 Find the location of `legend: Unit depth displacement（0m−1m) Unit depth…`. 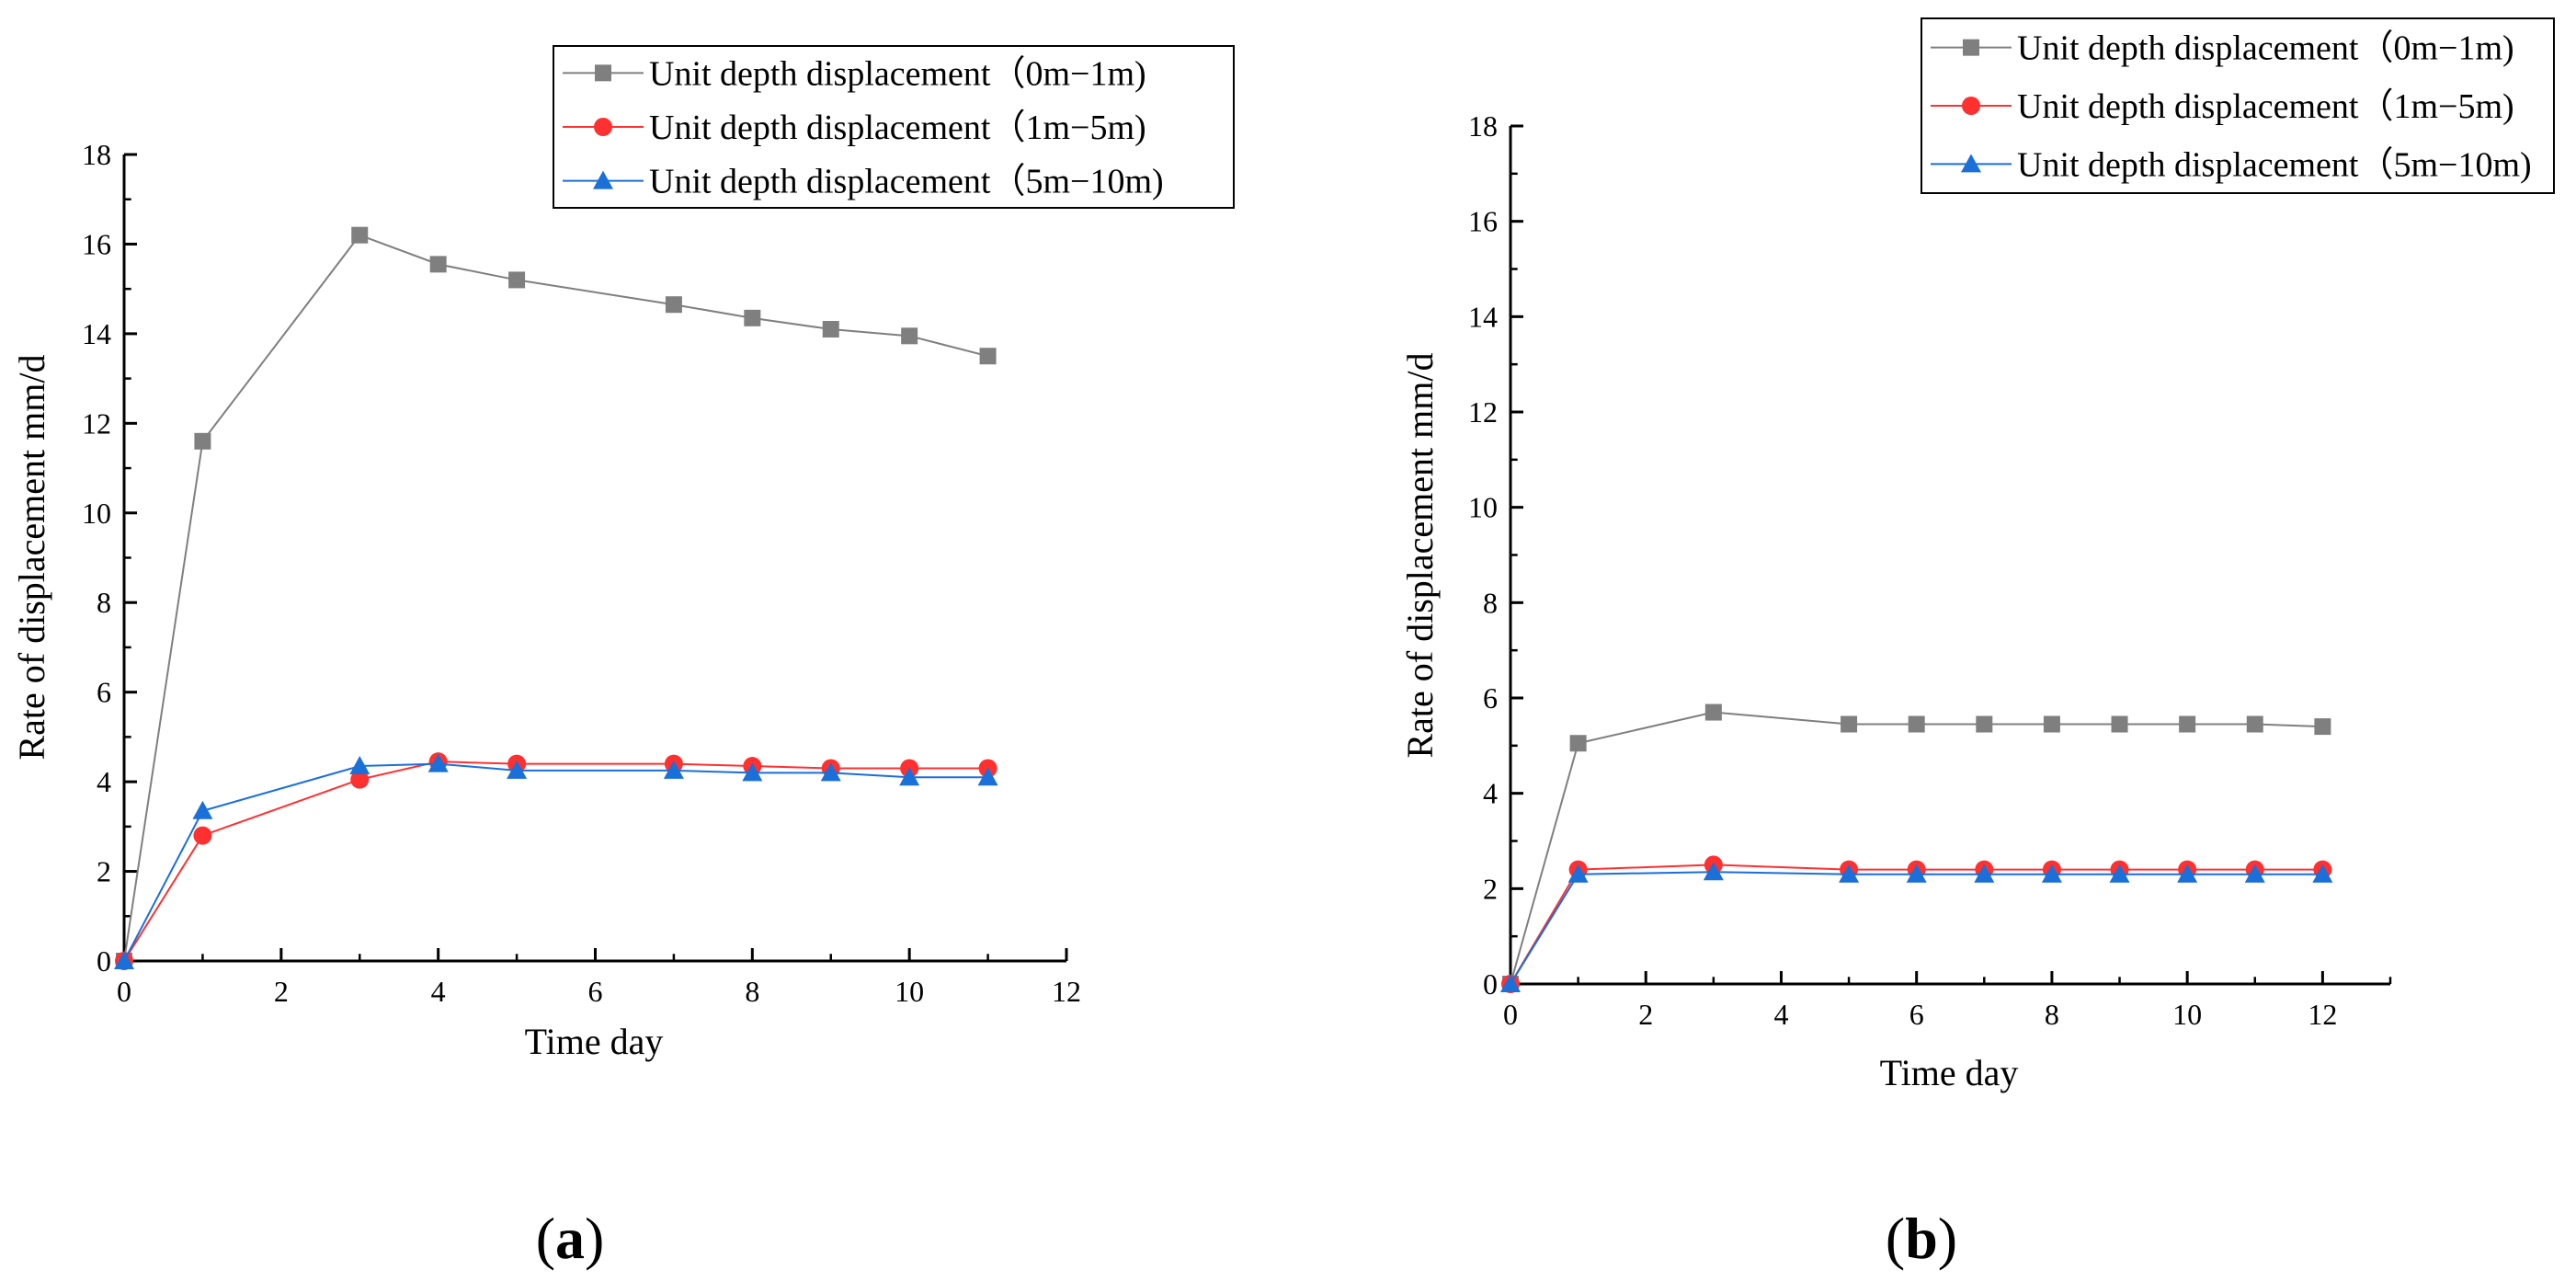

legend: Unit depth displacement（0m−1m) Unit depth… is located at coordinates (2238, 105).